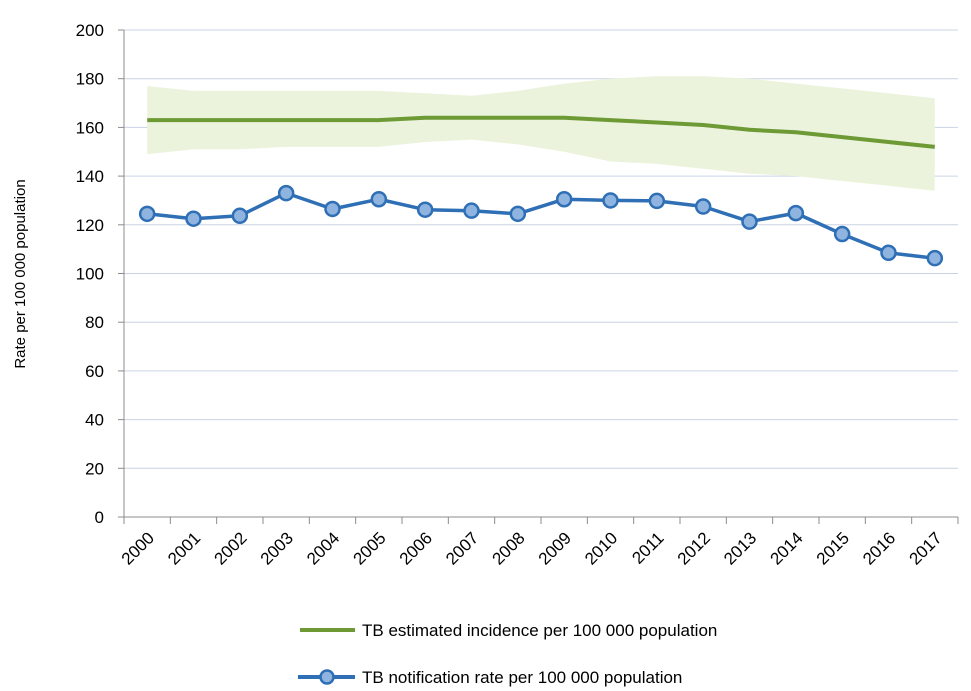 The height and width of the screenshot is (691, 971). I want to click on y-tick-180: 180, so click(90, 79).